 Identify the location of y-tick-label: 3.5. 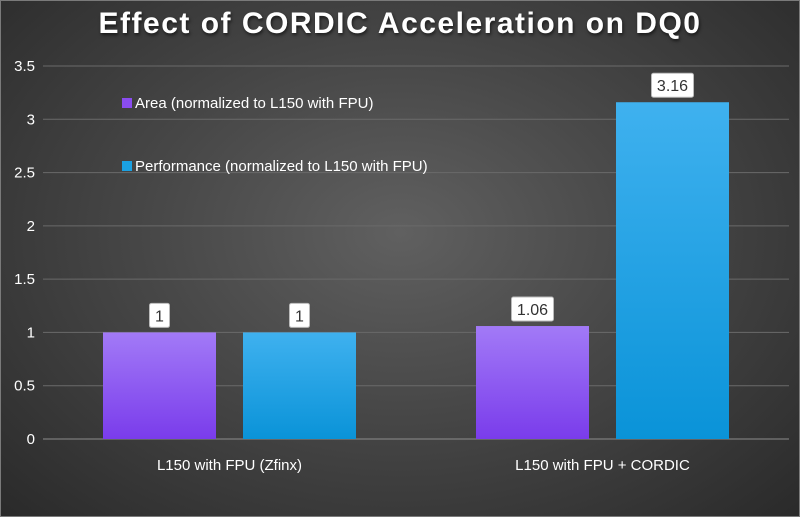
(24, 66).